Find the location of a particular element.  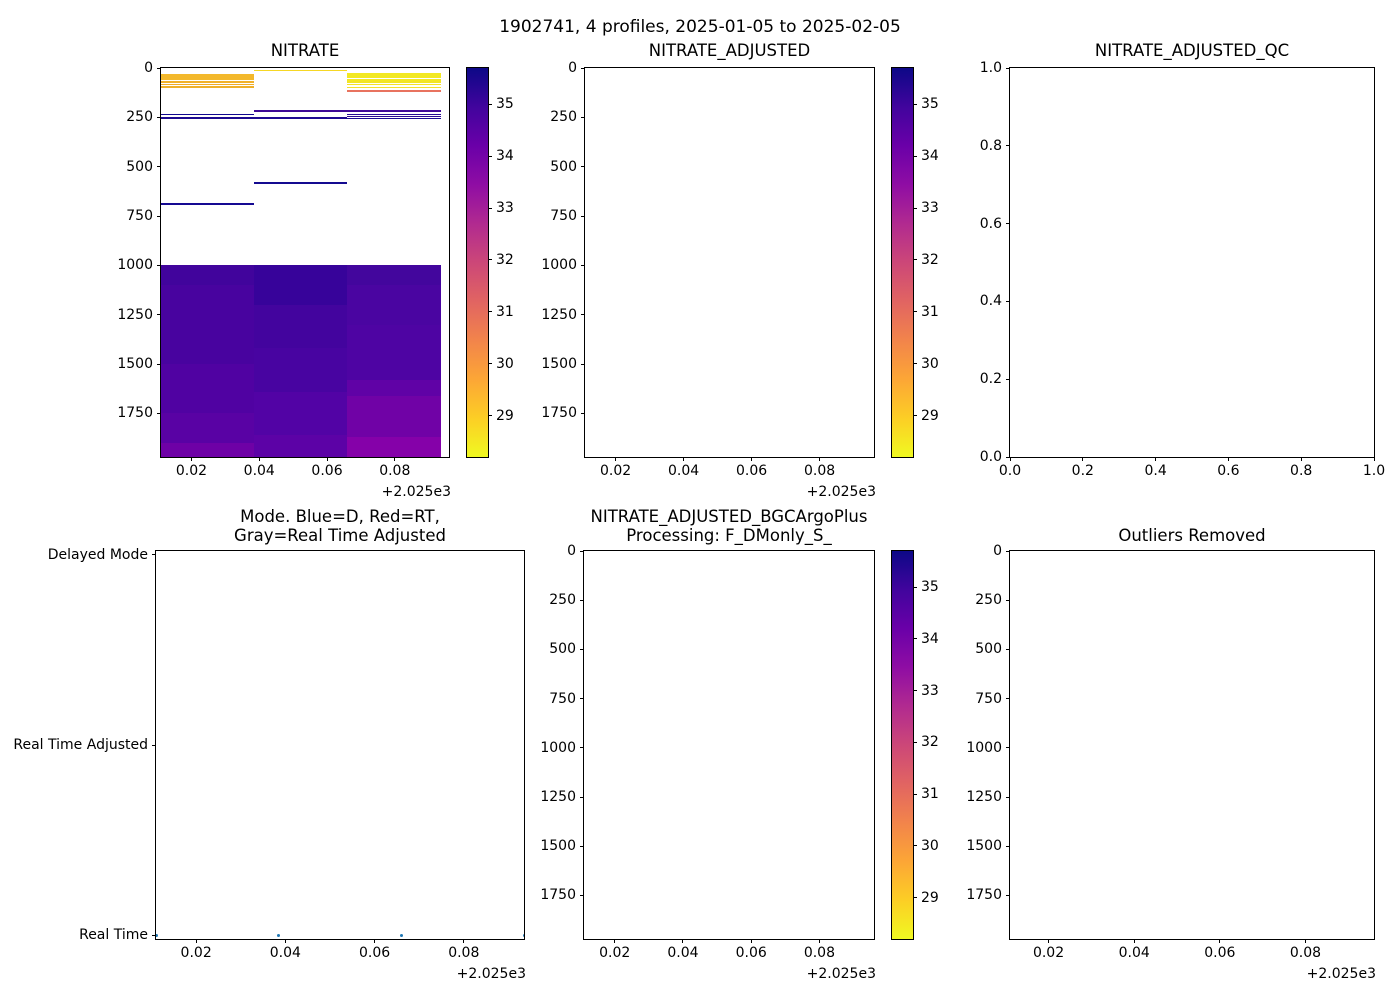

x-axis-offset-label: +2.025e3 is located at coordinates (841, 492).